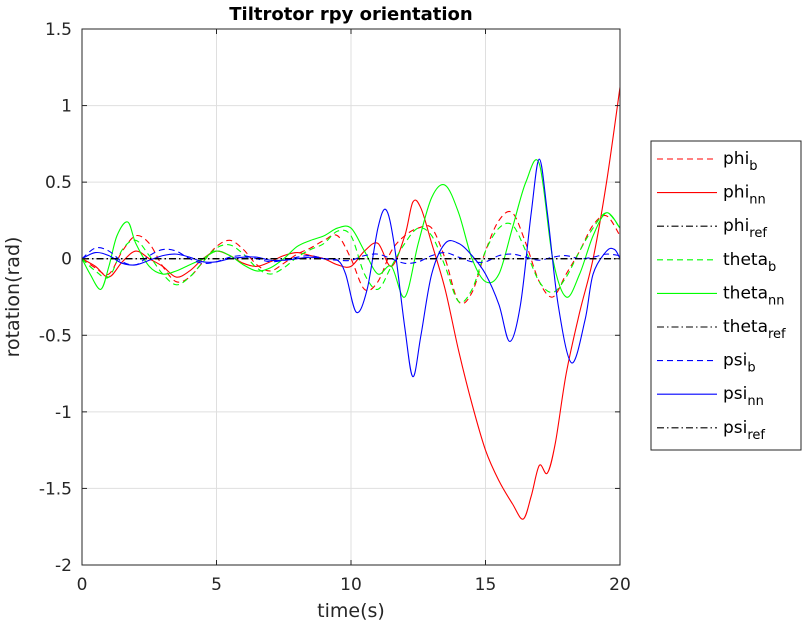  What do you see at coordinates (620, 585) in the screenshot?
I see `x-tick-label: 20` at bounding box center [620, 585].